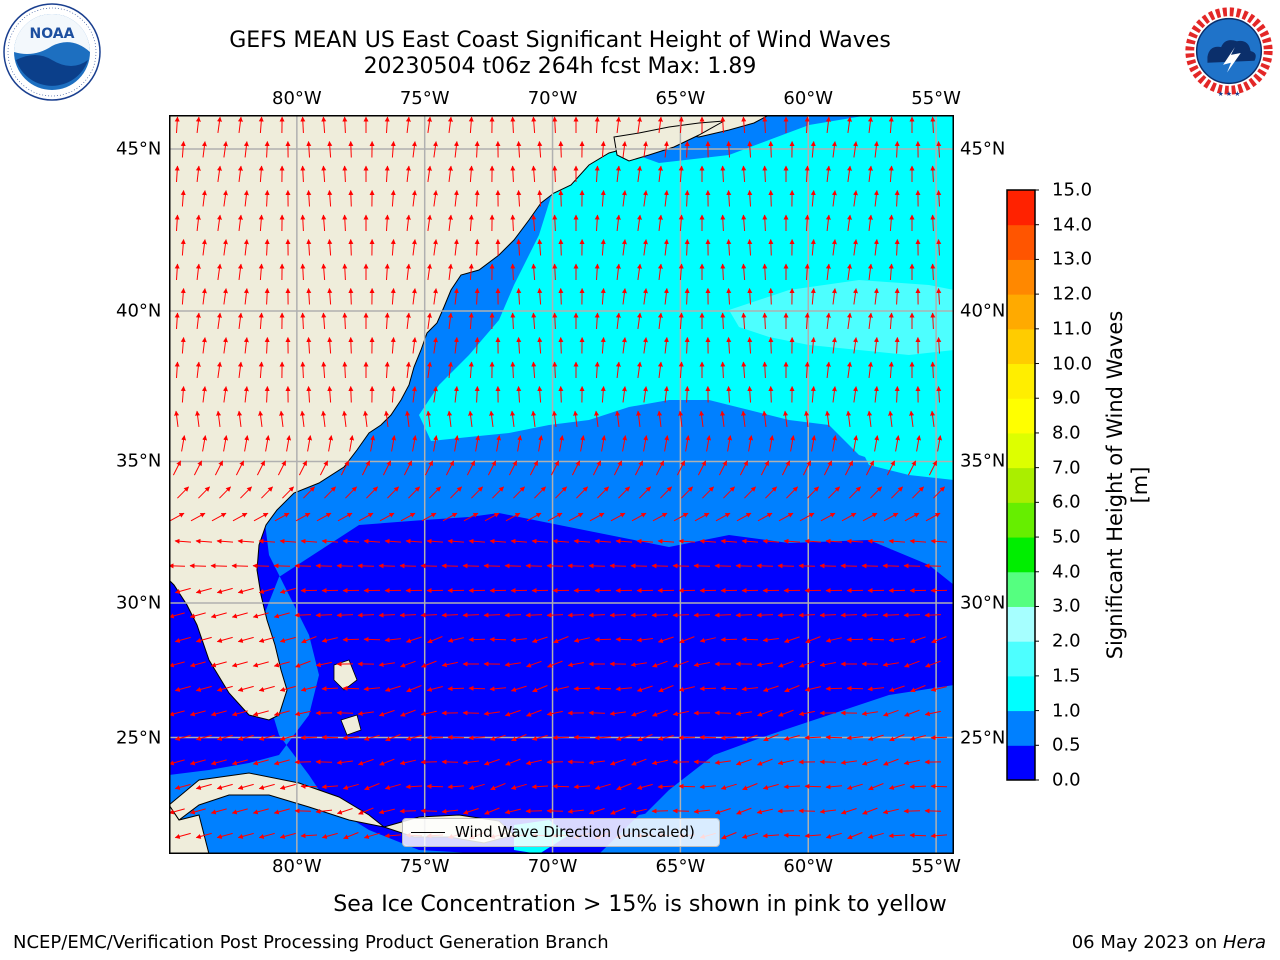 This screenshot has width=1280, height=960. I want to click on colorbar-tick-label: 7.0, so click(1066, 468).